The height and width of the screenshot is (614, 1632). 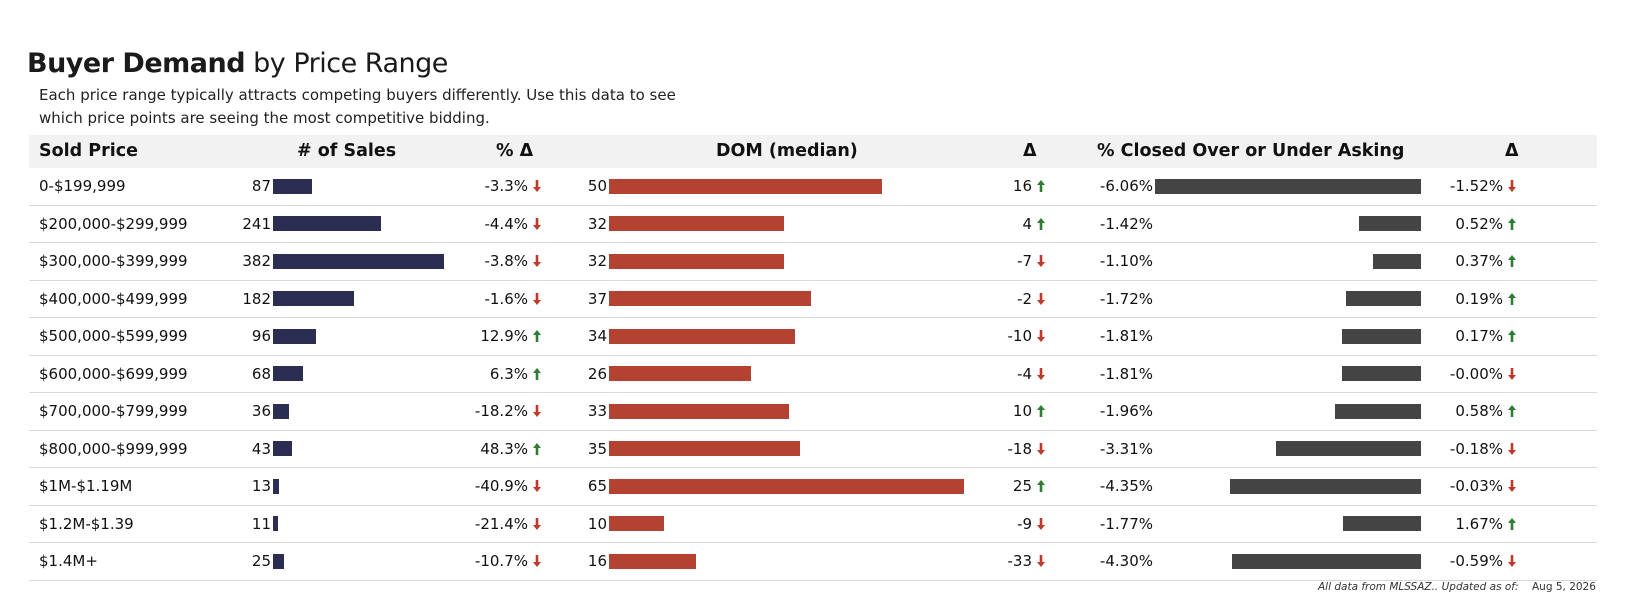 What do you see at coordinates (1479, 523) in the screenshot?
I see `closed-change-value: 1.67%` at bounding box center [1479, 523].